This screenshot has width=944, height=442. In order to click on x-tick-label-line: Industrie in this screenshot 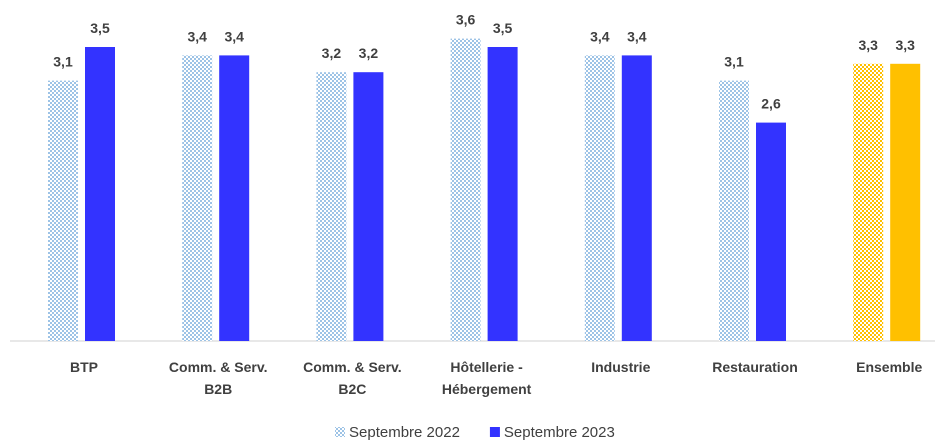, I will do `click(620, 367)`.